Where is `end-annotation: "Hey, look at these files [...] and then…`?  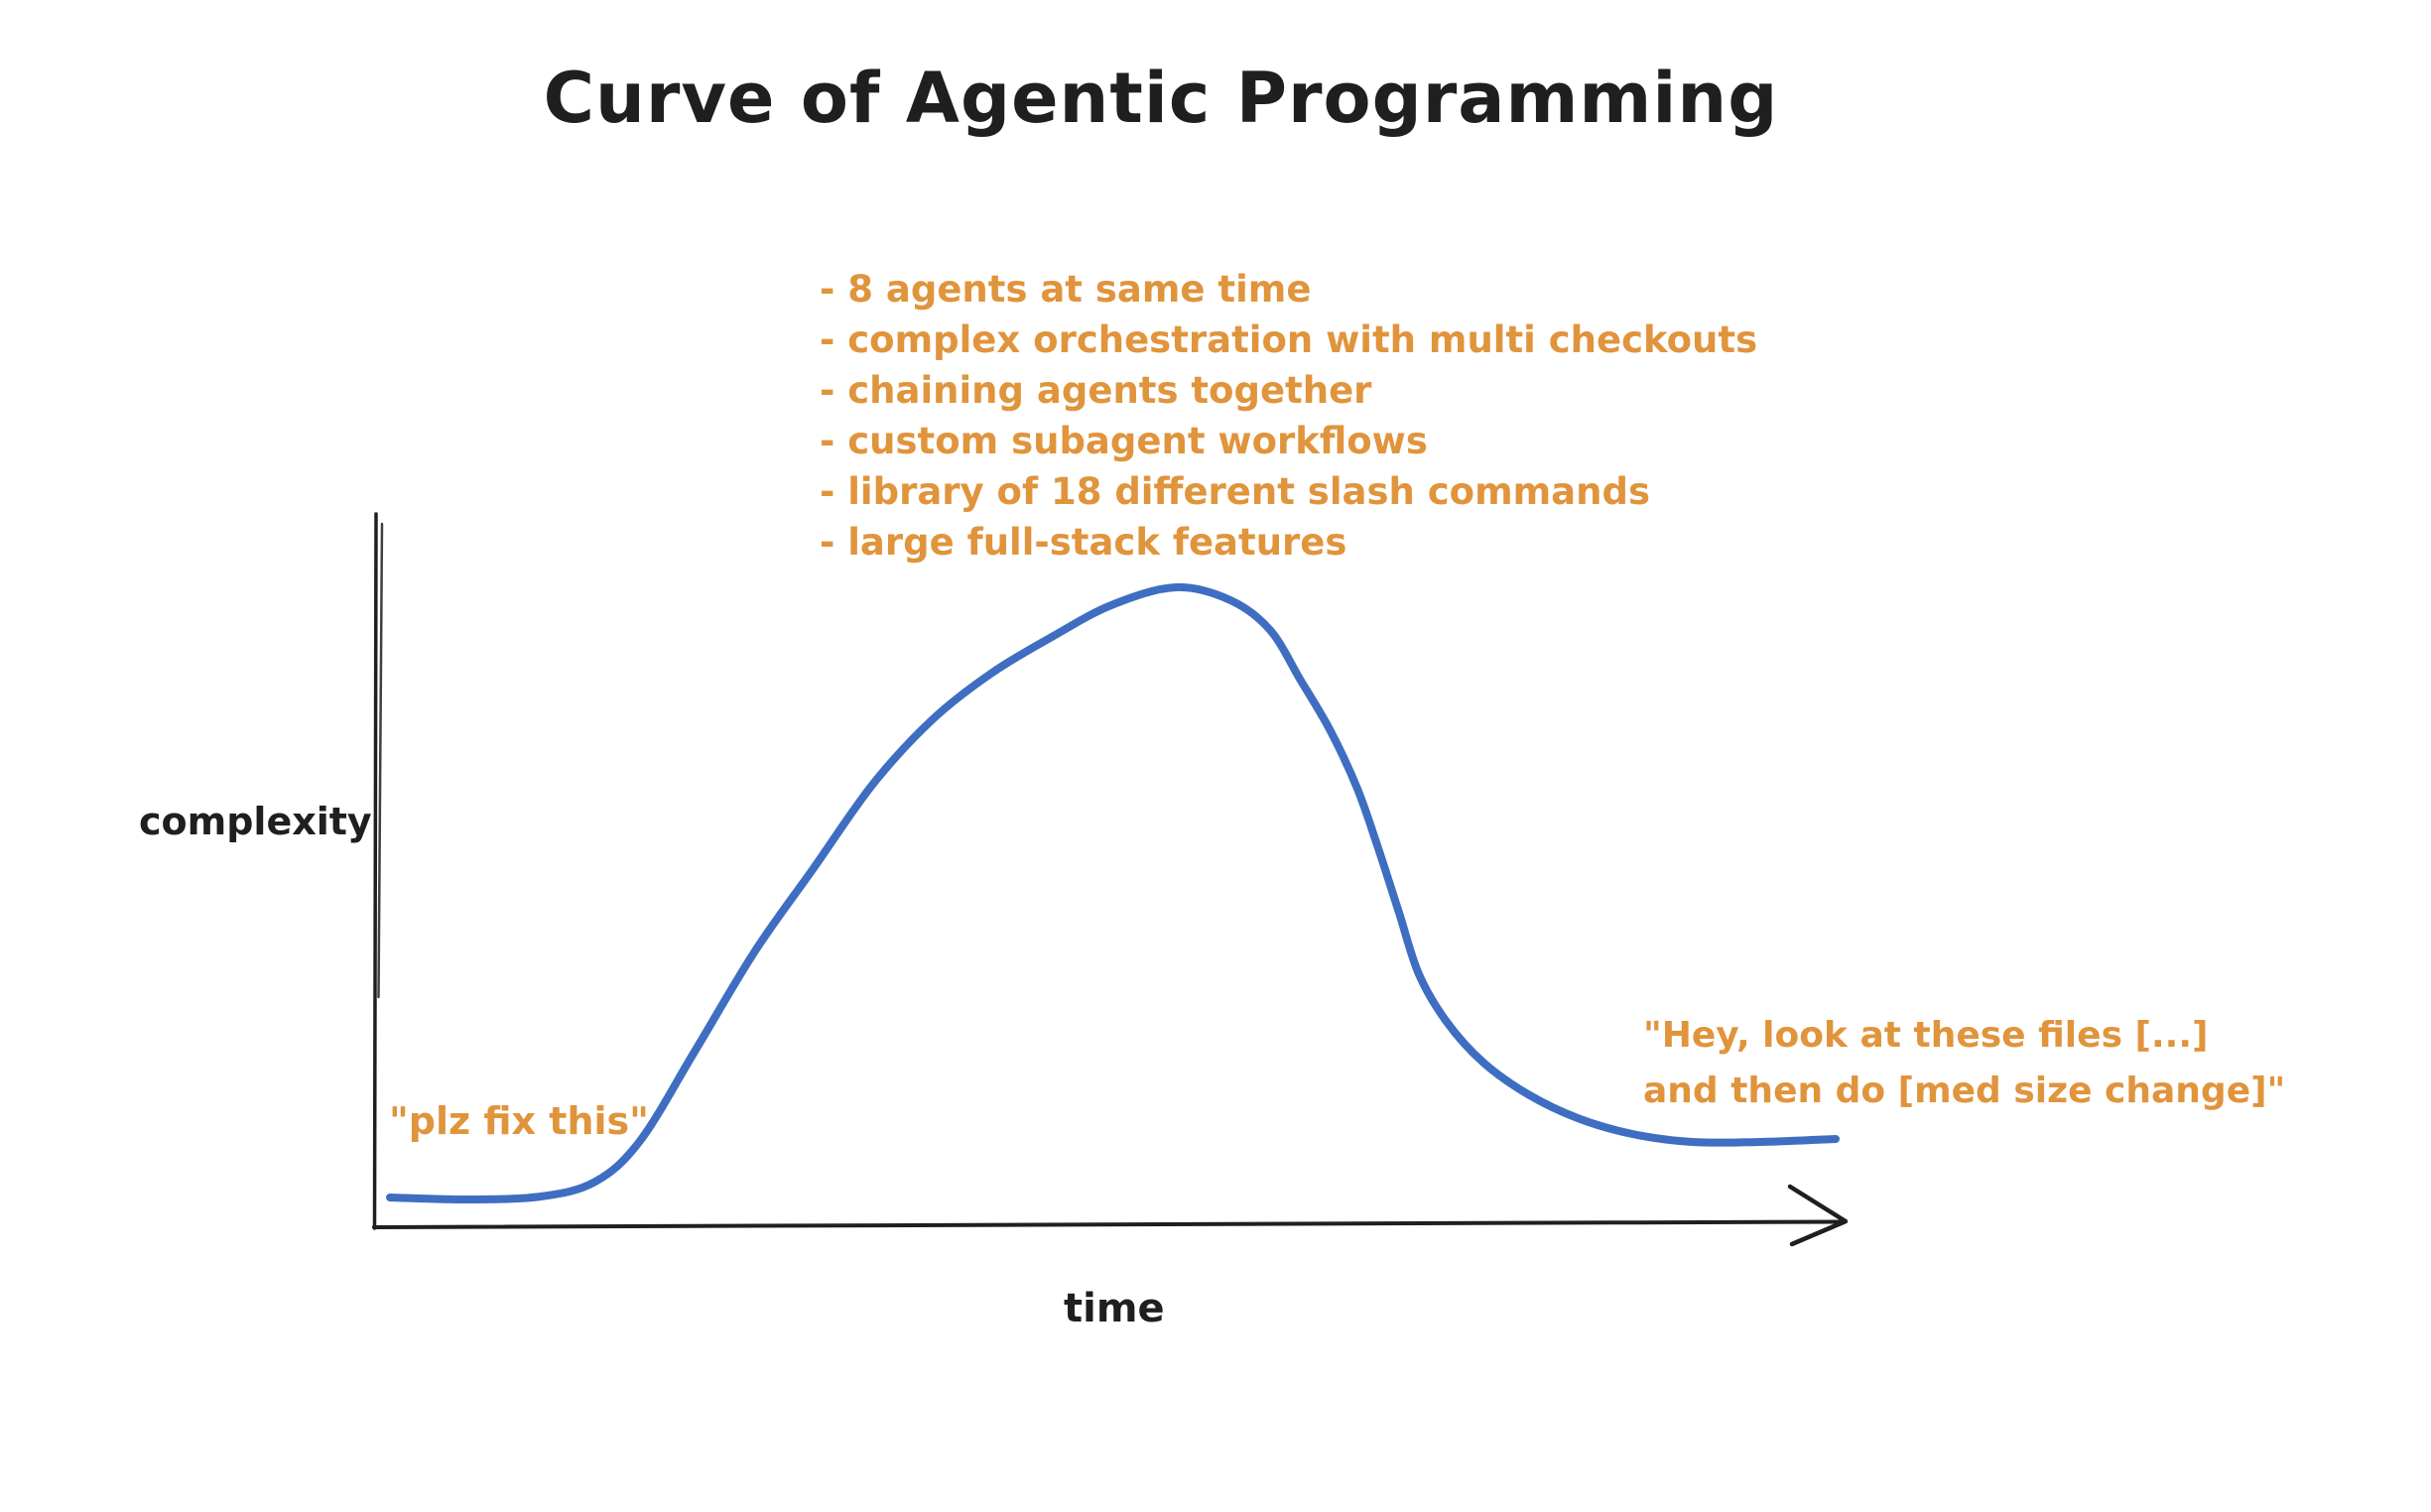 end-annotation: "Hey, look at these files [...] and then… is located at coordinates (1964, 1063).